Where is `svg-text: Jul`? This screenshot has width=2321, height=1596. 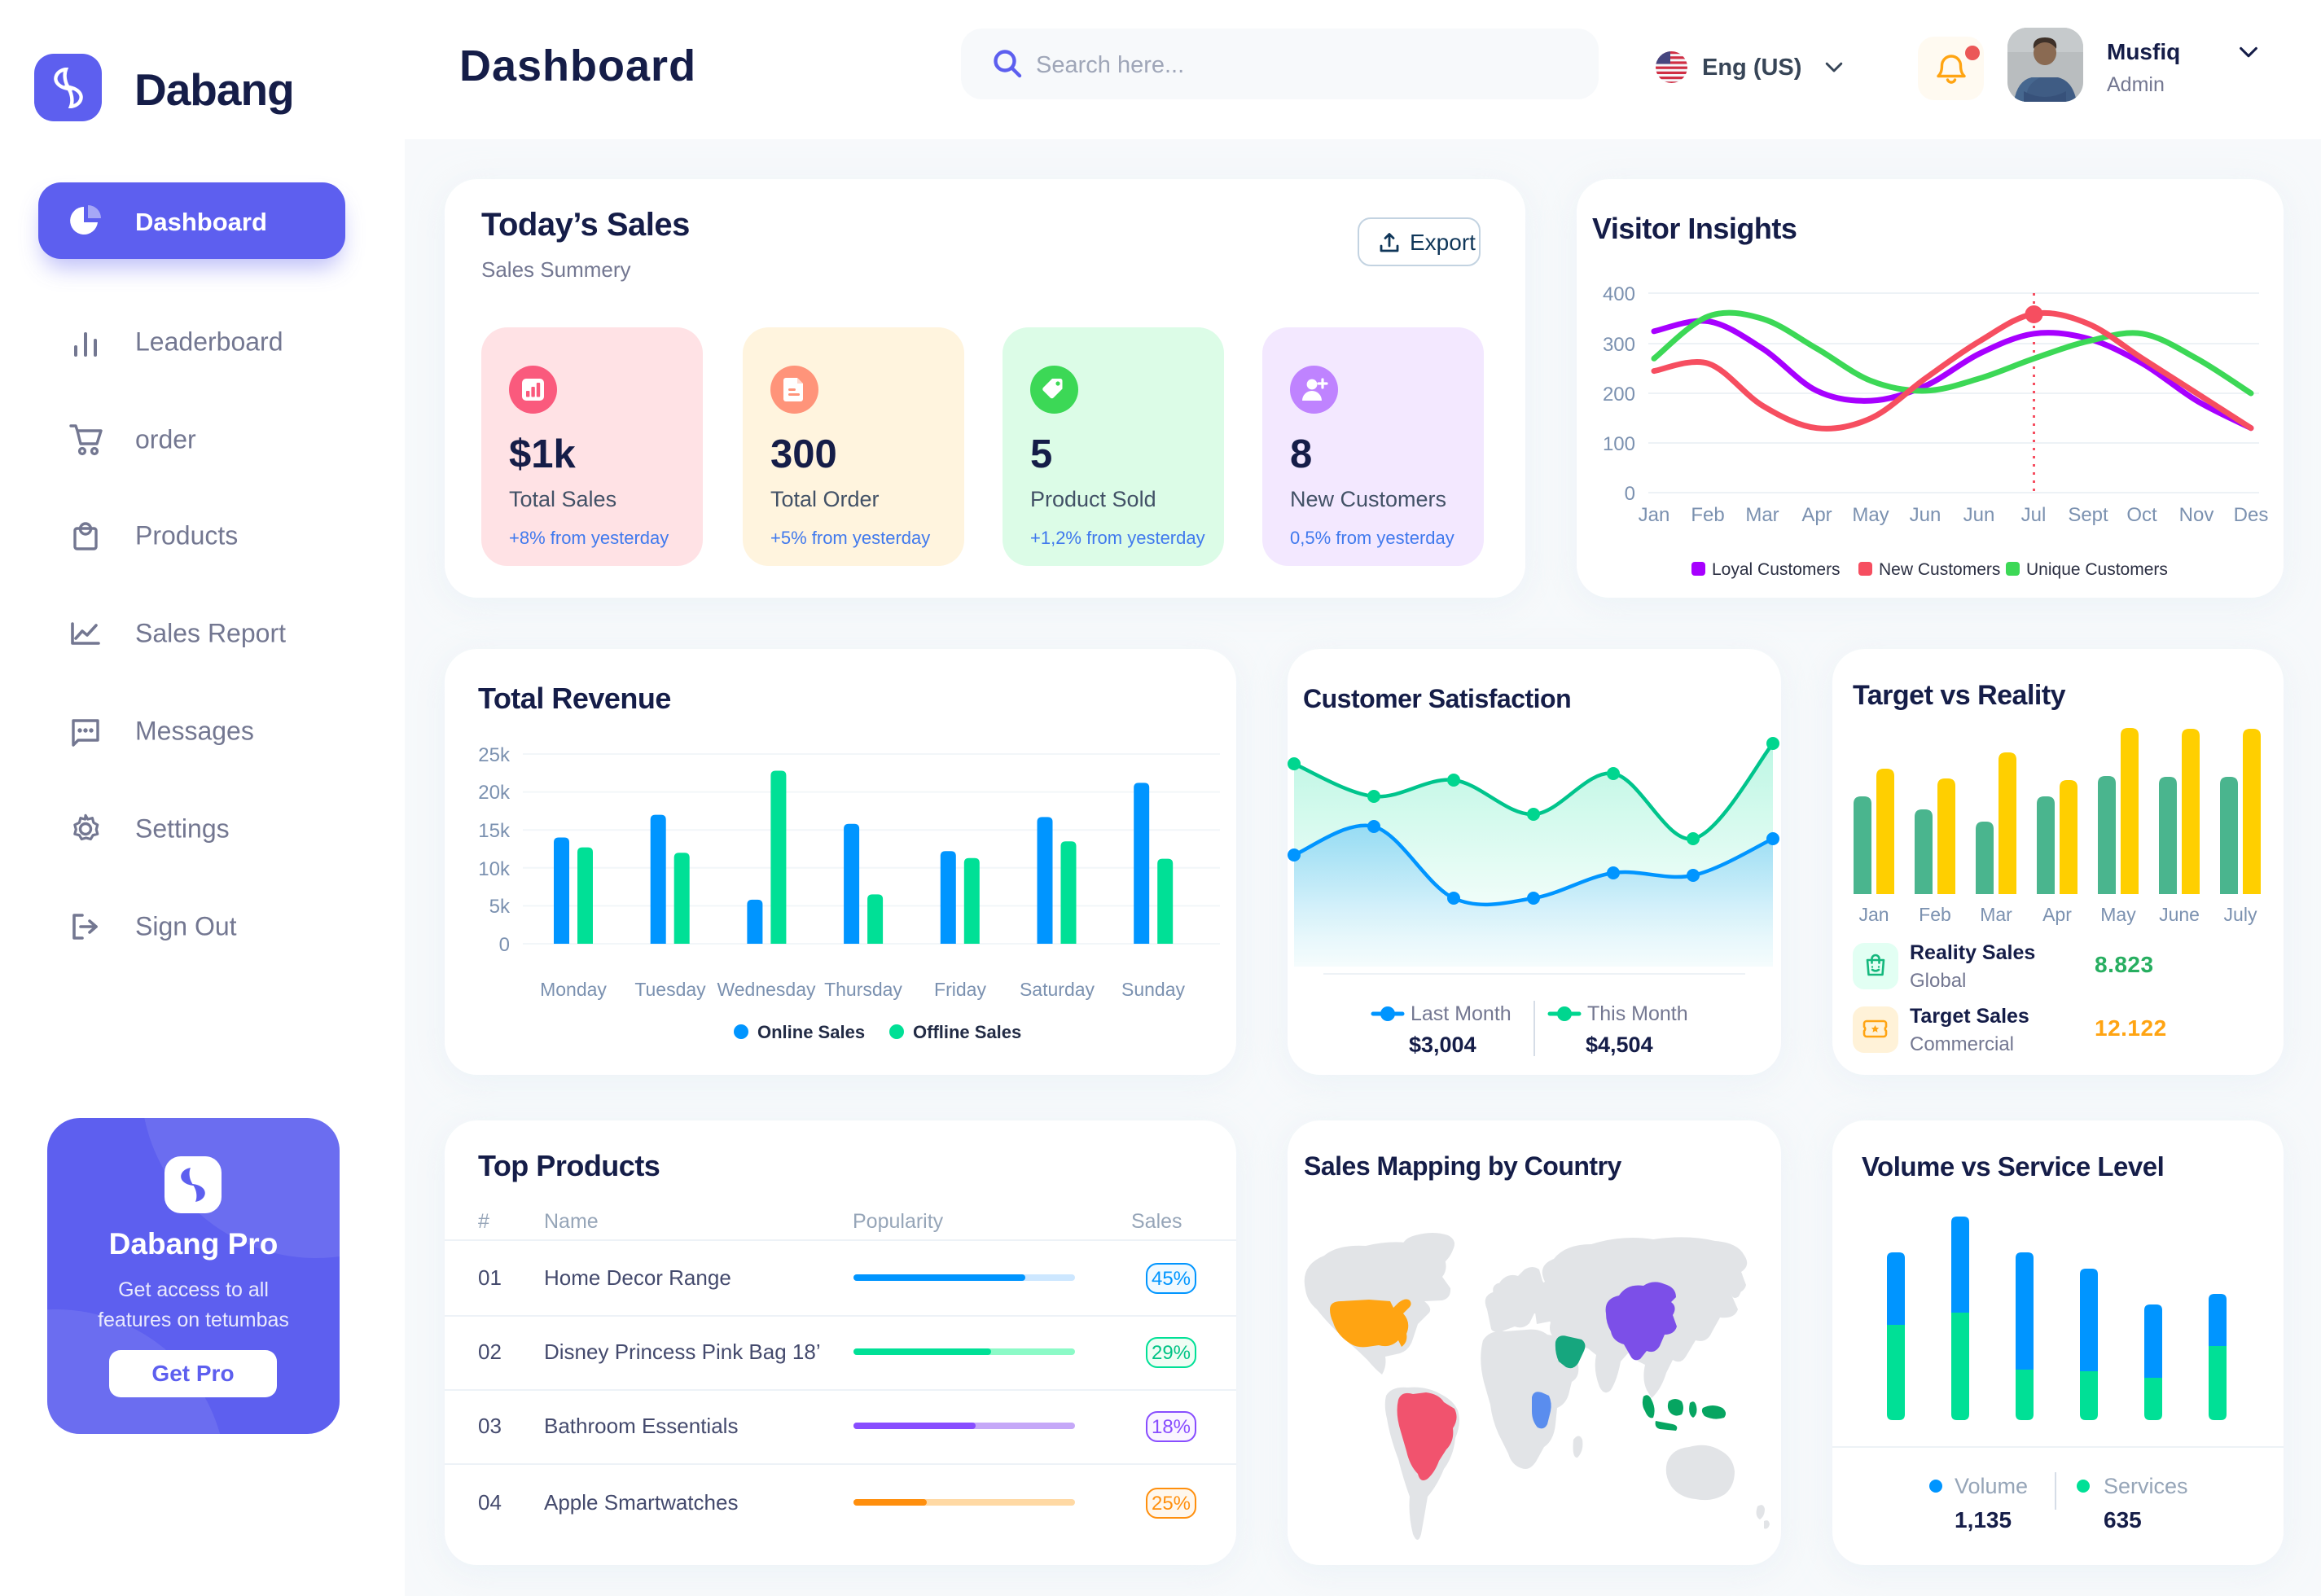
svg-text: Jul is located at coordinates (2034, 515).